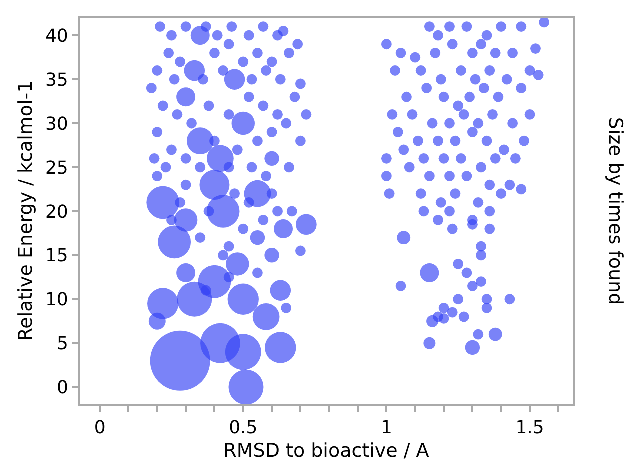 The height and width of the screenshot is (474, 633). What do you see at coordinates (62, 388) in the screenshot?
I see `y-tick-label: 0` at bounding box center [62, 388].